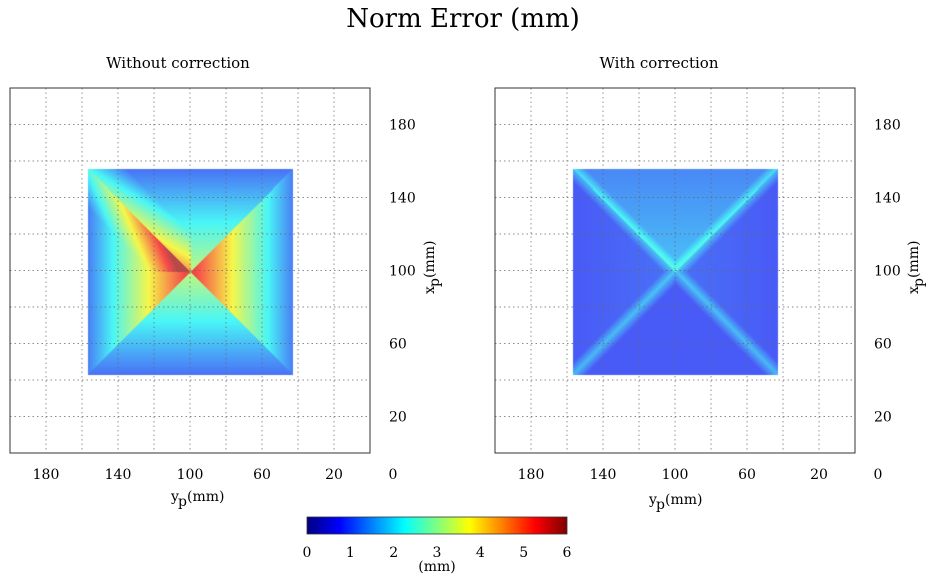  I want to click on colorbar-tick-label: 0, so click(307, 553).